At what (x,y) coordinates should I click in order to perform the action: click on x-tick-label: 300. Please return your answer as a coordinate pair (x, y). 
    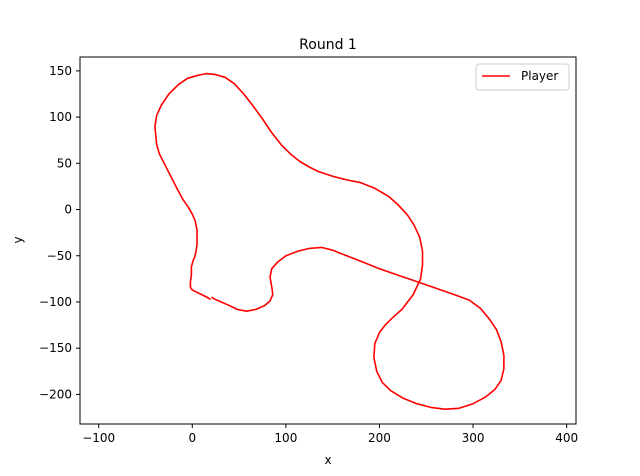
    Looking at the image, I should click on (473, 438).